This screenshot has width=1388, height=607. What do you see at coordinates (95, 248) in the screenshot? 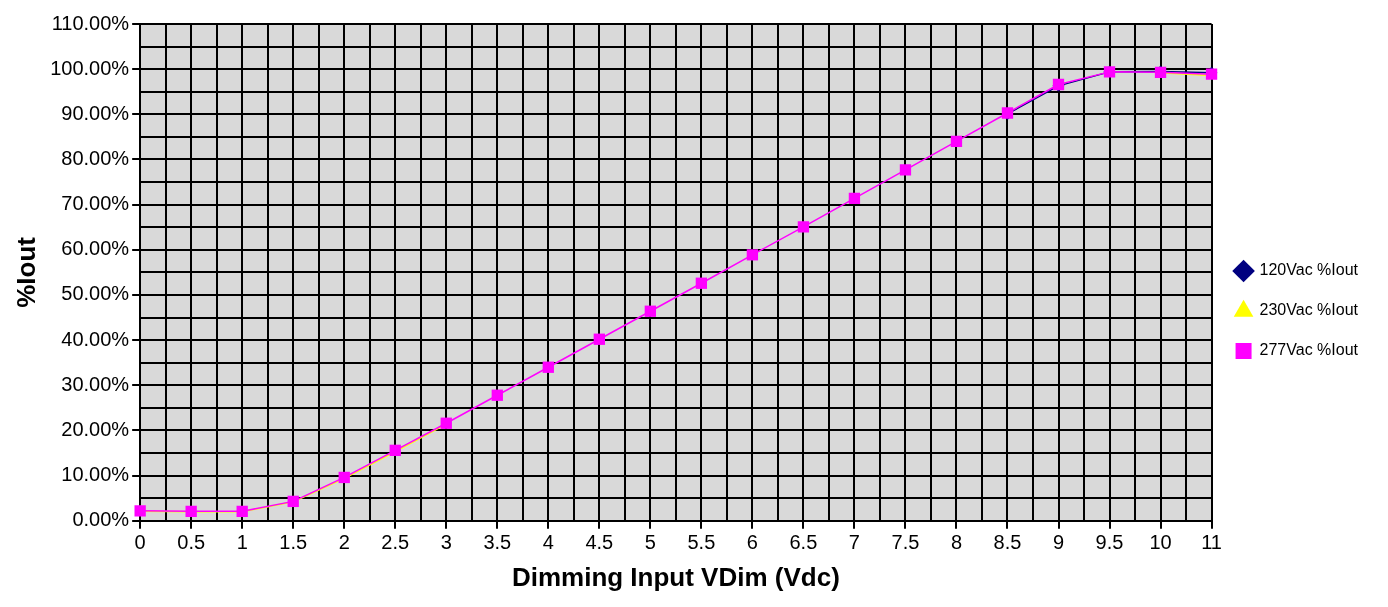
I see `y-tick-label: 60.00%` at bounding box center [95, 248].